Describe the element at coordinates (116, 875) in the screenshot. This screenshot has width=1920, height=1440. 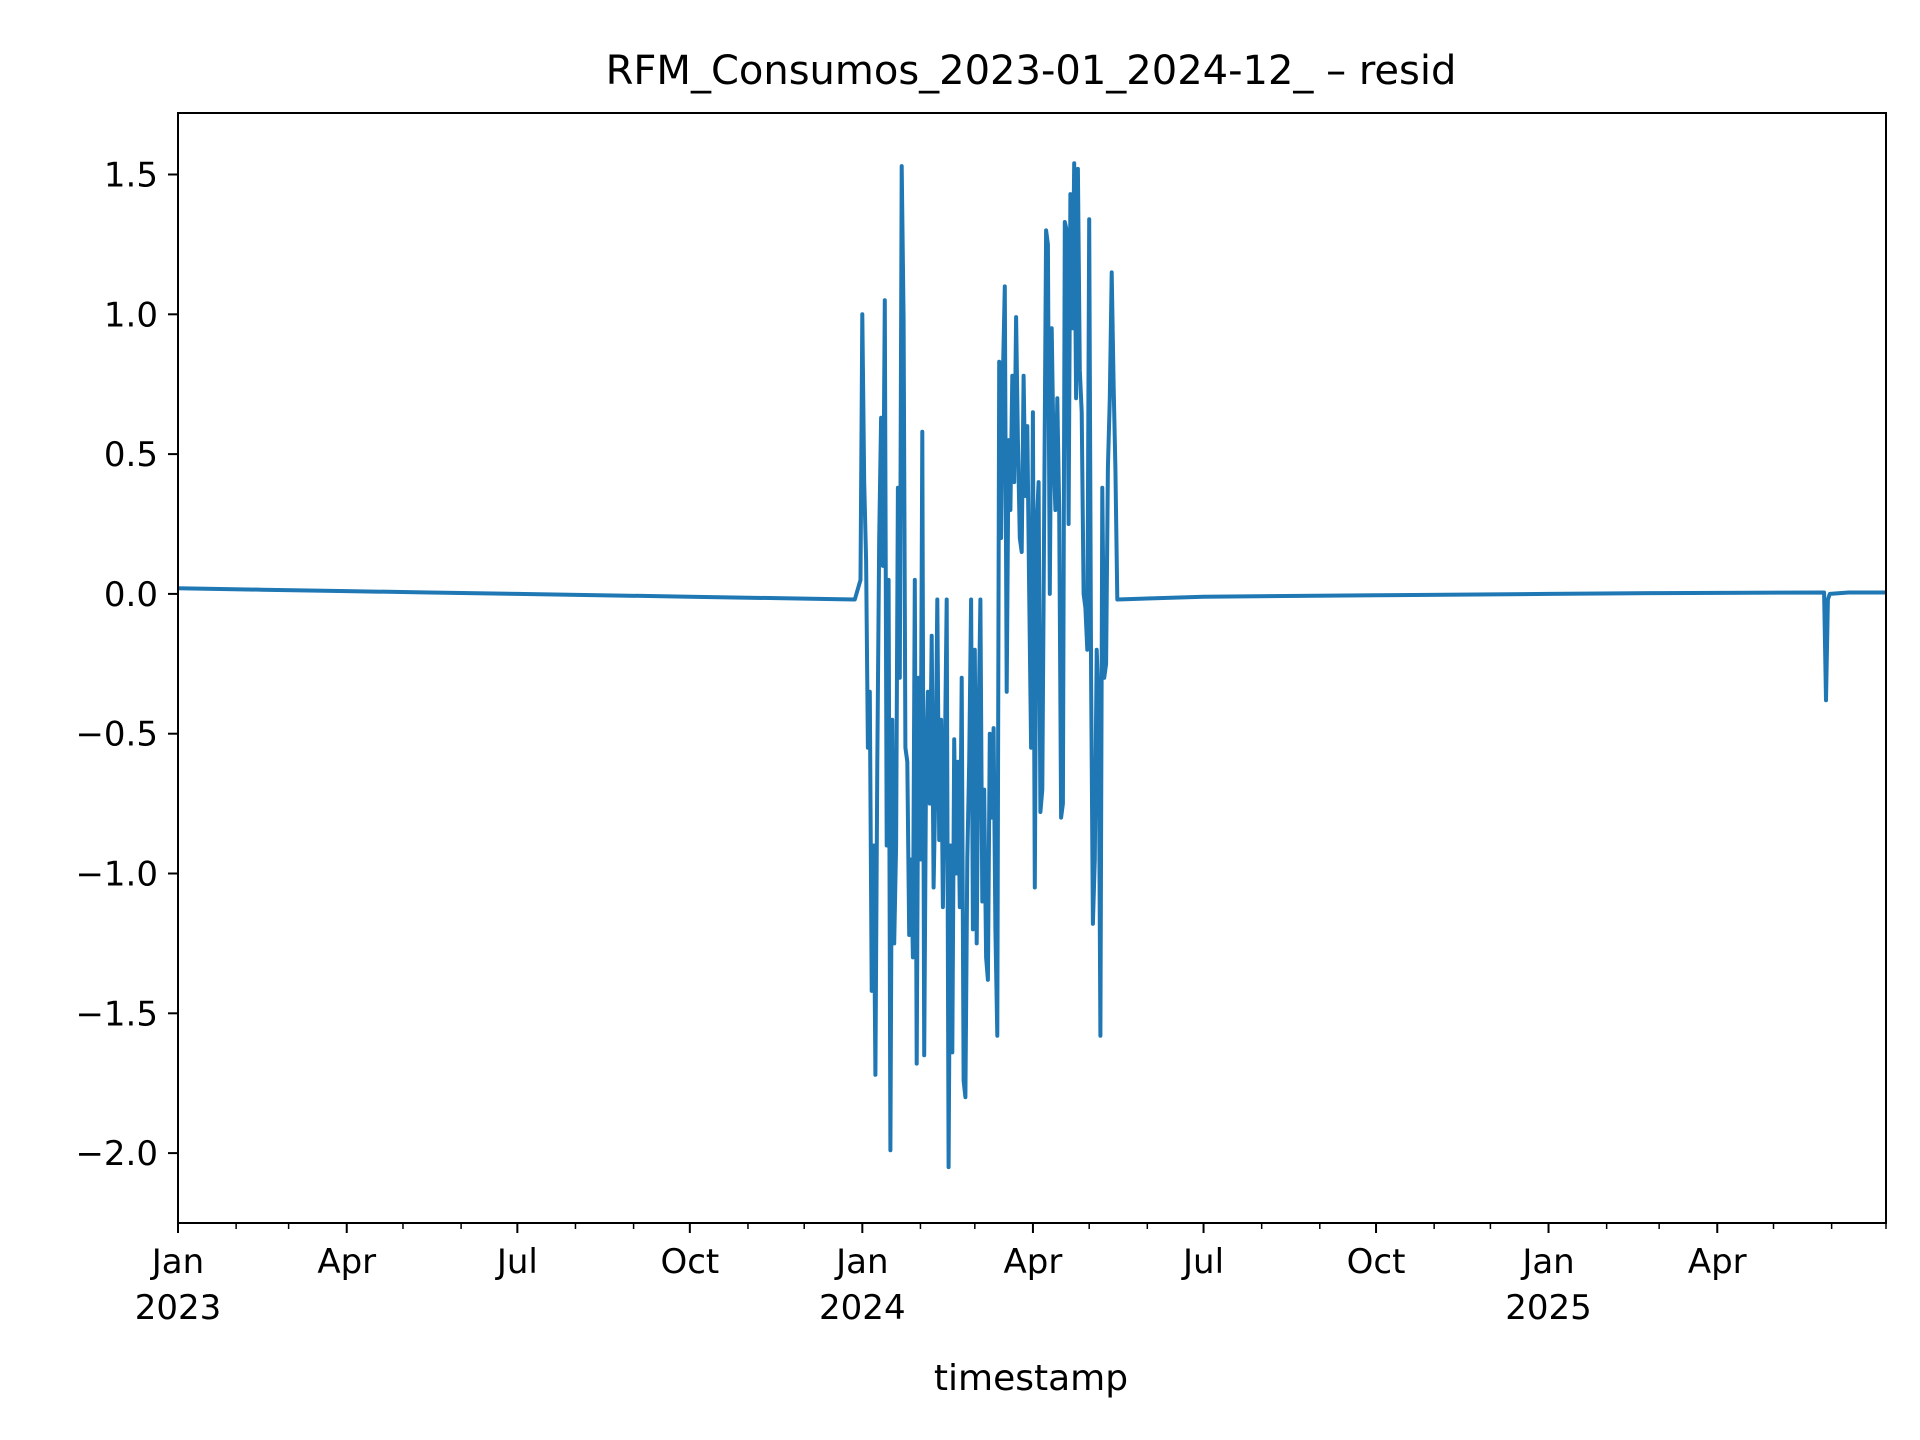
I see `y-tick-label: −1.0` at that location.